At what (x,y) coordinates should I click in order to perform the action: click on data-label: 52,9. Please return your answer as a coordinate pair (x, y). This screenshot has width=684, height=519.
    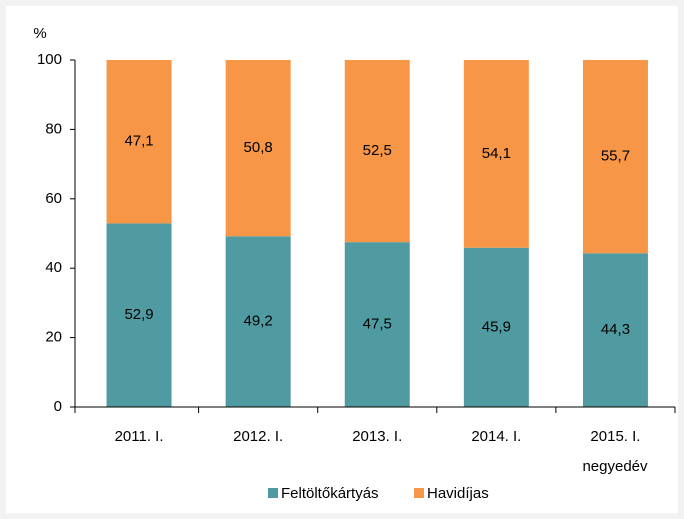
    Looking at the image, I should click on (138, 314).